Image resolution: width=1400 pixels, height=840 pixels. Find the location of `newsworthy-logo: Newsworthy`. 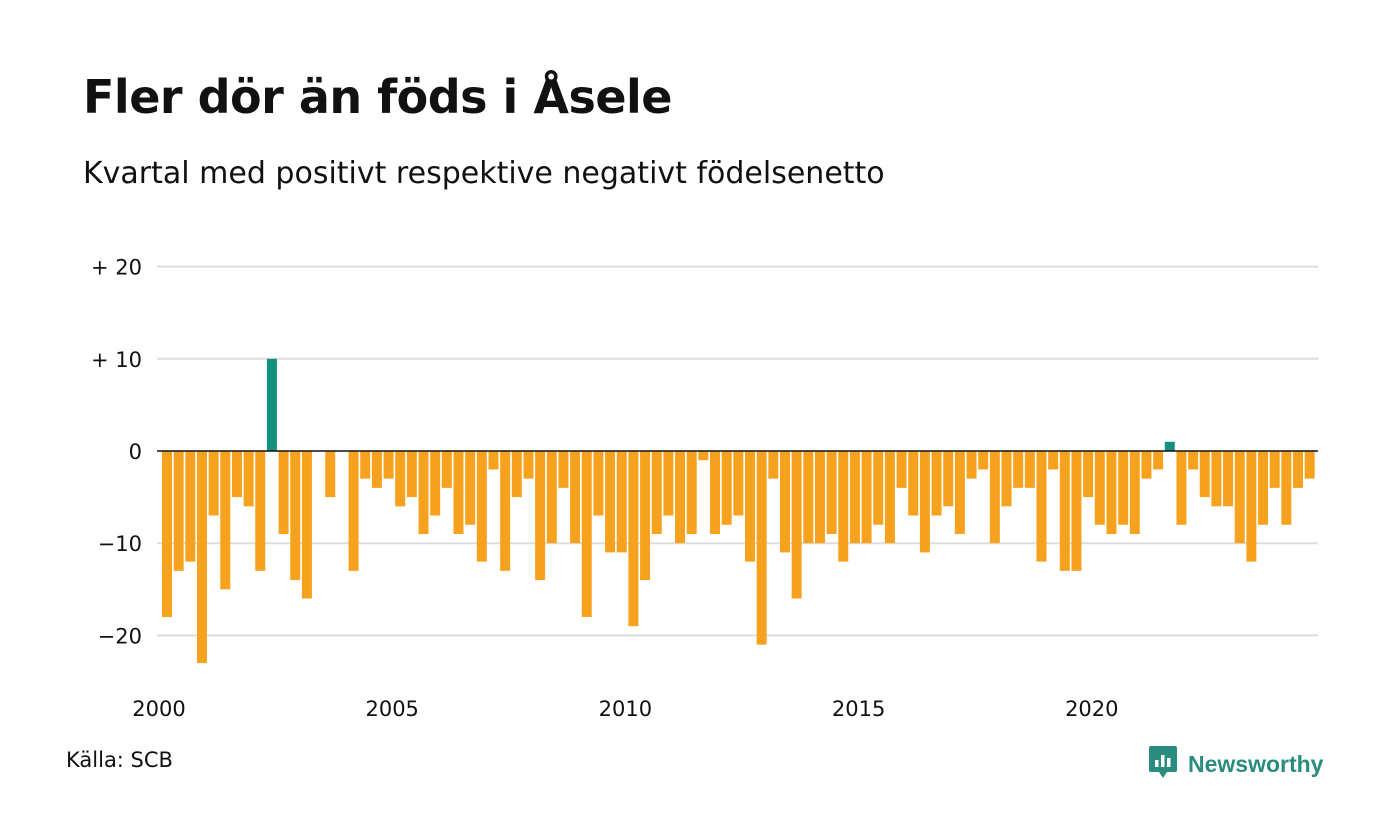

newsworthy-logo: Newsworthy is located at coordinates (1235, 764).